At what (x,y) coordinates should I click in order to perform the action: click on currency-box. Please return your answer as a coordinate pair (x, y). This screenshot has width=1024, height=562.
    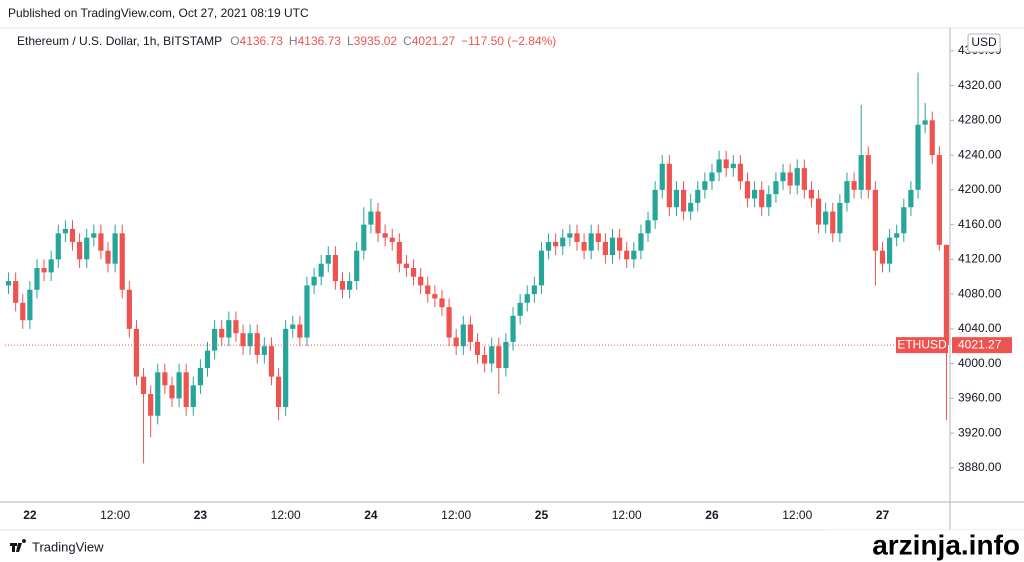
    Looking at the image, I should click on (984, 43).